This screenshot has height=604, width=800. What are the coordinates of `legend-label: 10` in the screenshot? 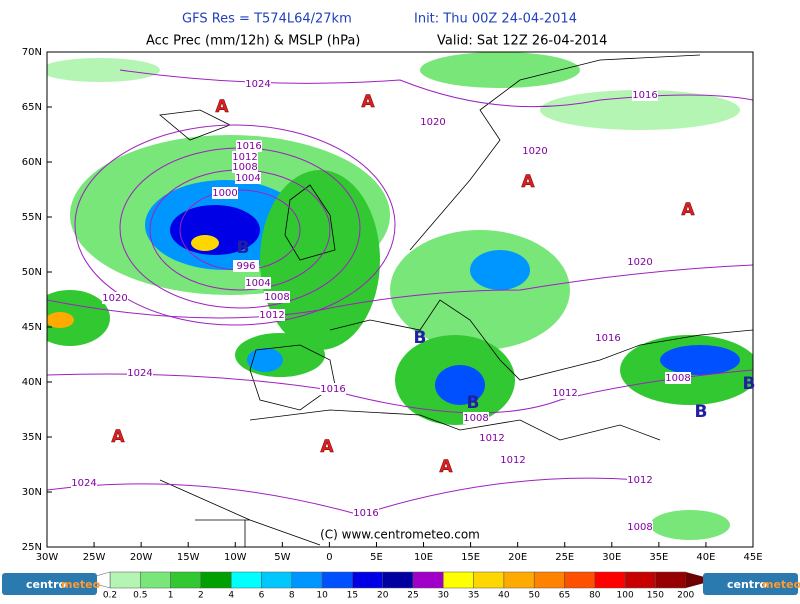 It's located at (322, 596).